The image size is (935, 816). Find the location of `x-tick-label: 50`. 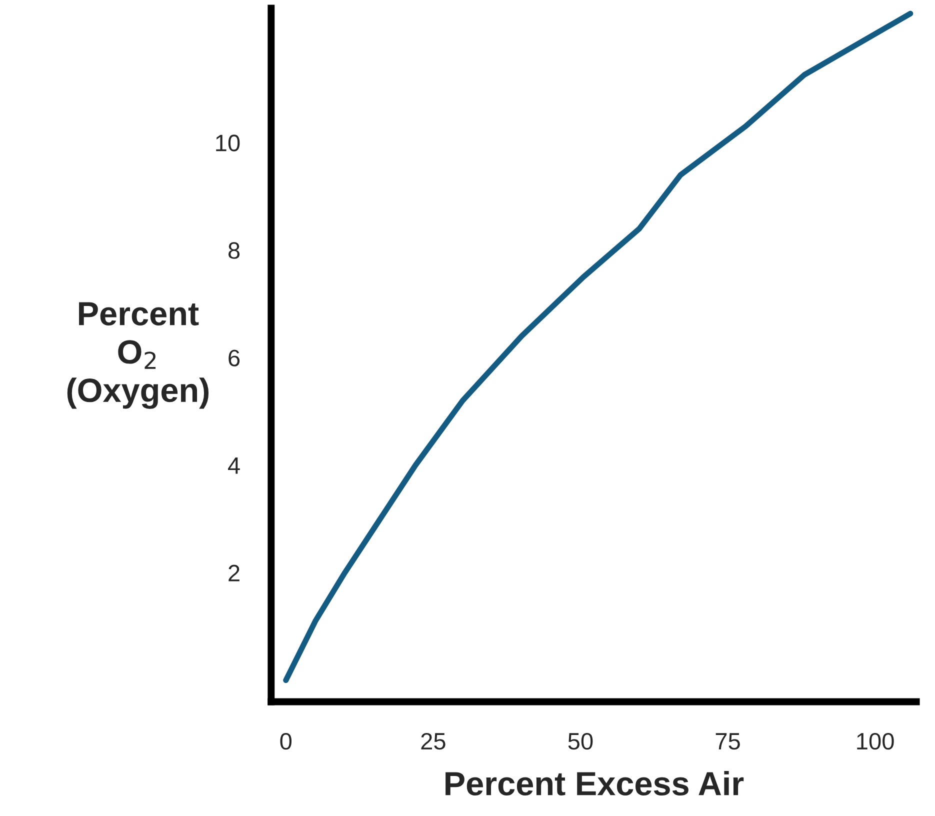

x-tick-label: 50 is located at coordinates (580, 741).